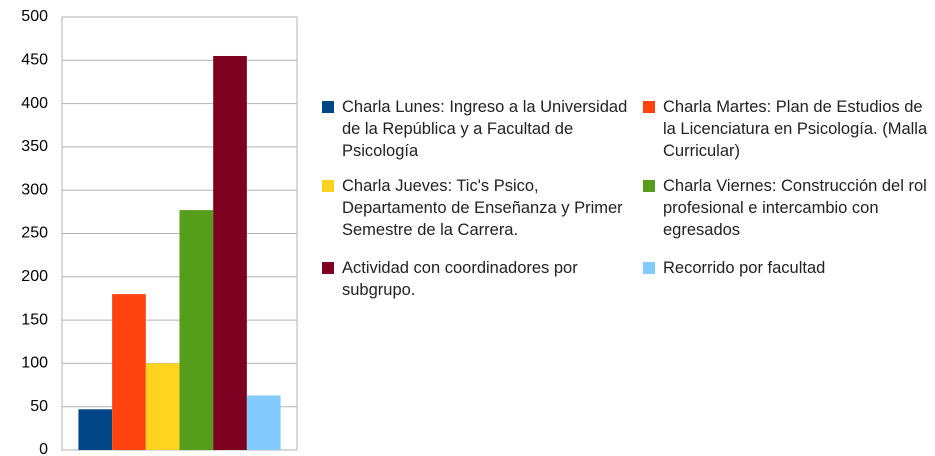  Describe the element at coordinates (34, 146) in the screenshot. I see `y-tick-label: 350` at that location.